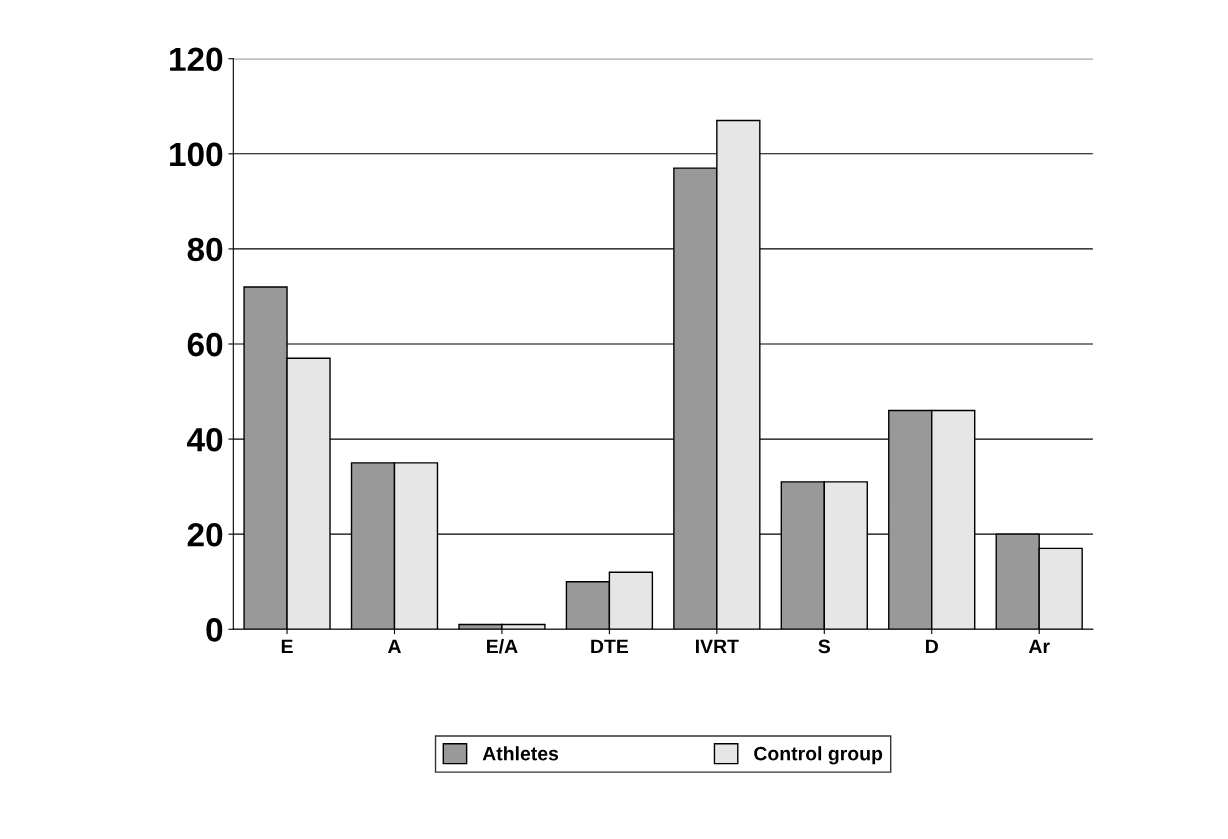  What do you see at coordinates (1039, 646) in the screenshot?
I see `x-tick-label: Ar` at bounding box center [1039, 646].